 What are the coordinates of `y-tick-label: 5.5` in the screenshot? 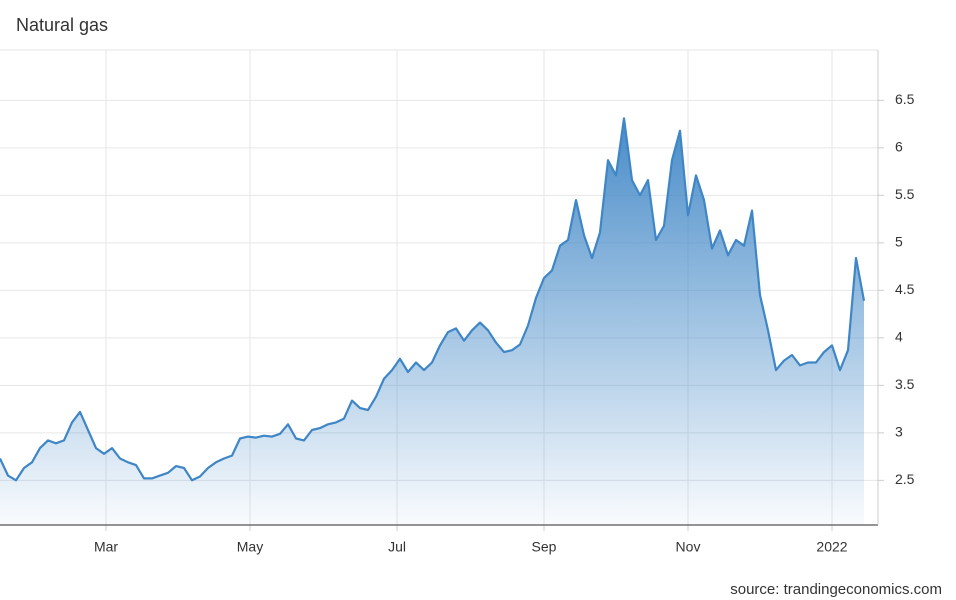 It's located at (905, 194).